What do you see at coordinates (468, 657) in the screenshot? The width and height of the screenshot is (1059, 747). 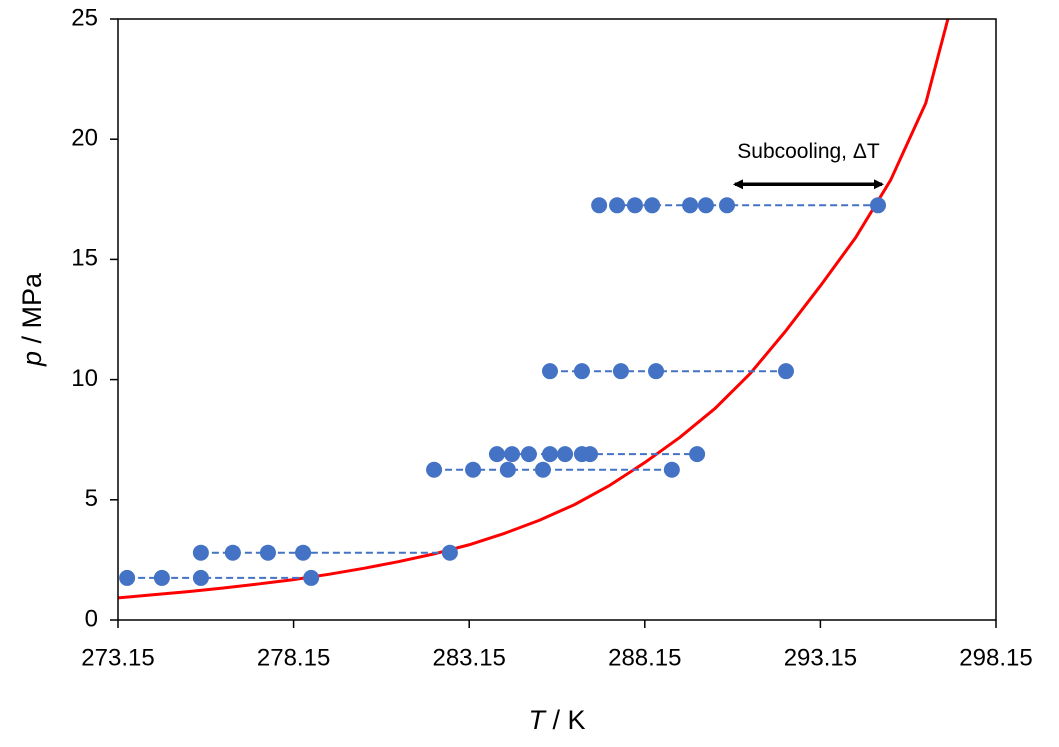 I see `x-tick-label: 283.15` at bounding box center [468, 657].